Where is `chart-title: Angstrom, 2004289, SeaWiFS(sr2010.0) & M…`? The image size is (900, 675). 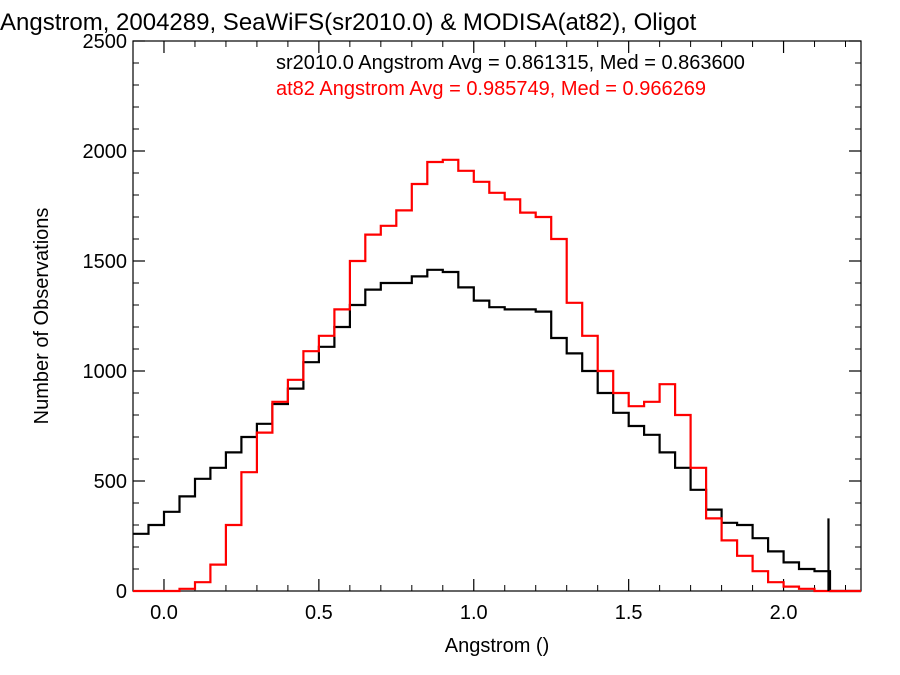 chart-title: Angstrom, 2004289, SeaWiFS(sr2010.0) & M… is located at coordinates (348, 22).